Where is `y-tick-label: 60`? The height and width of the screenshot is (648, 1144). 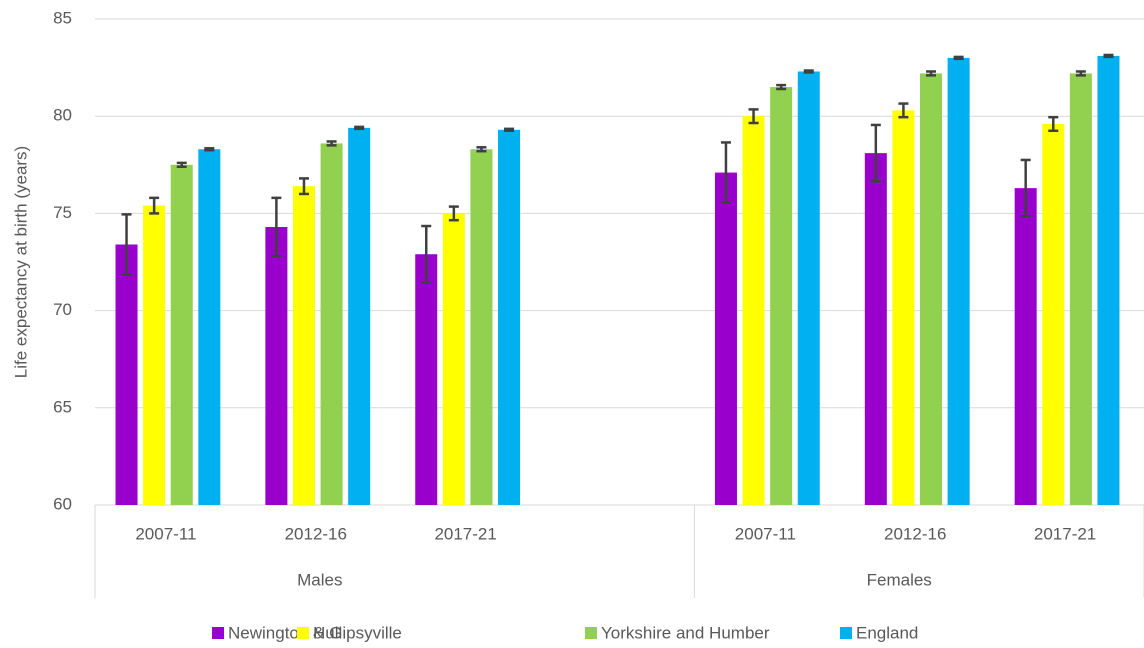
y-tick-label: 60 is located at coordinates (62, 503).